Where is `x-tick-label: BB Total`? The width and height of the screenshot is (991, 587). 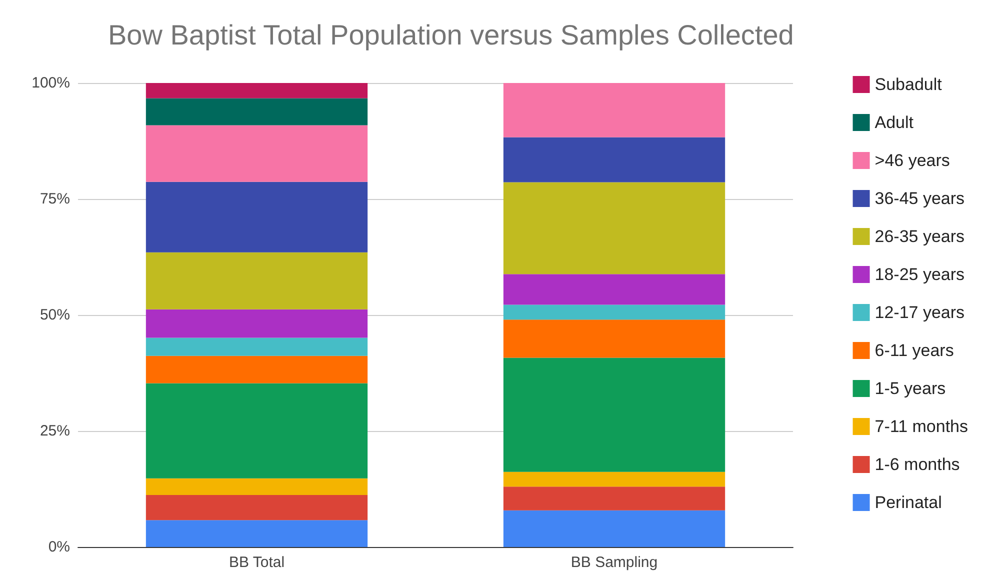 x-tick-label: BB Total is located at coordinates (256, 562).